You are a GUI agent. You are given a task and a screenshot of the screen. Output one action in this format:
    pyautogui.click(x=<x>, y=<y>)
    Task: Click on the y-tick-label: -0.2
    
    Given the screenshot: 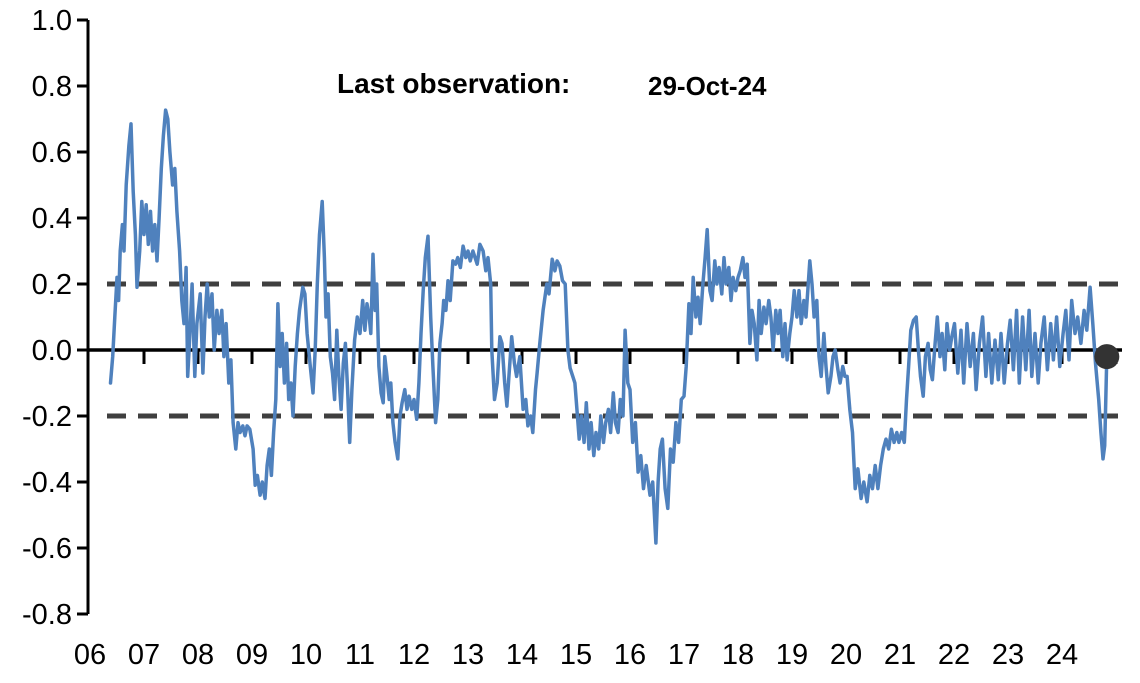 What is the action you would take?
    pyautogui.click(x=47, y=417)
    